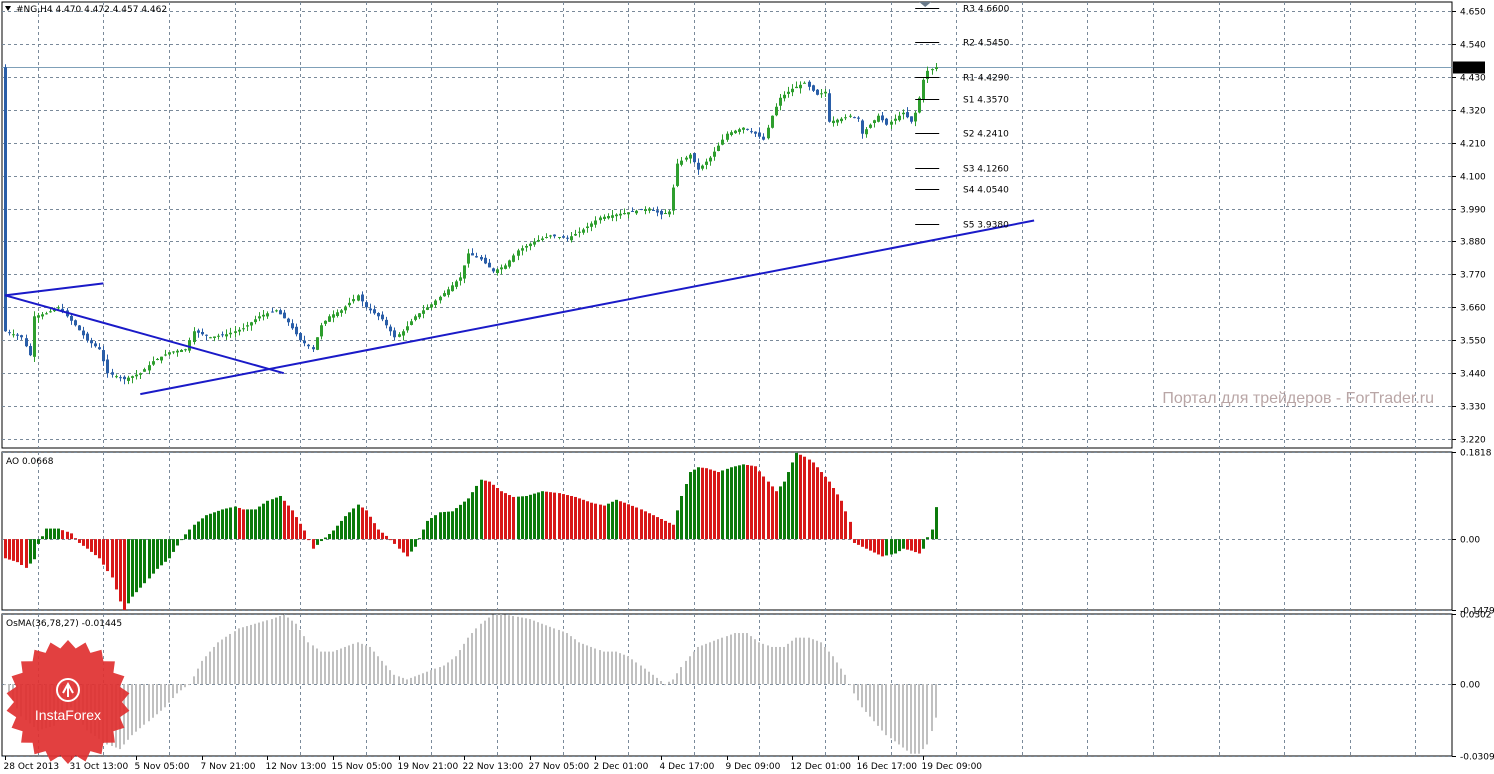  I want to click on pivot-label-s3: S3 4.1260, so click(986, 170).